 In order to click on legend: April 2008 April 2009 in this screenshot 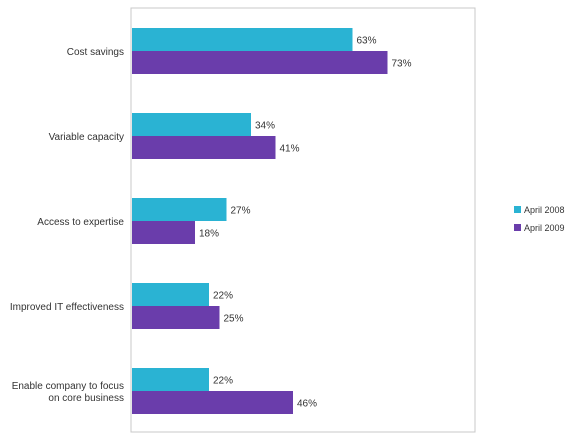, I will do `click(539, 219)`.